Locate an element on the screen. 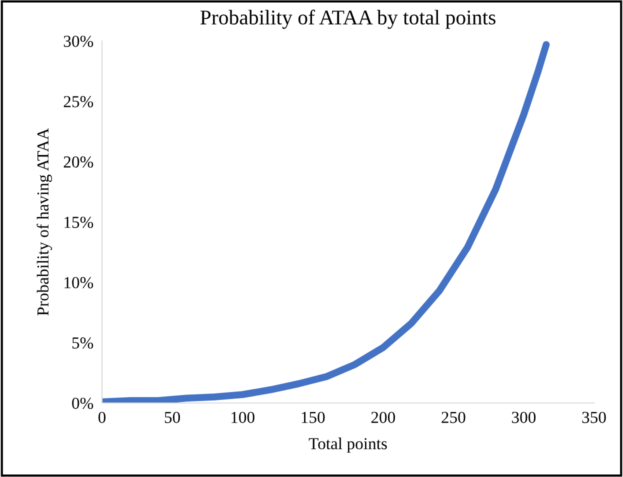 The height and width of the screenshot is (477, 623). x-tick-label: 0 is located at coordinates (102, 418).